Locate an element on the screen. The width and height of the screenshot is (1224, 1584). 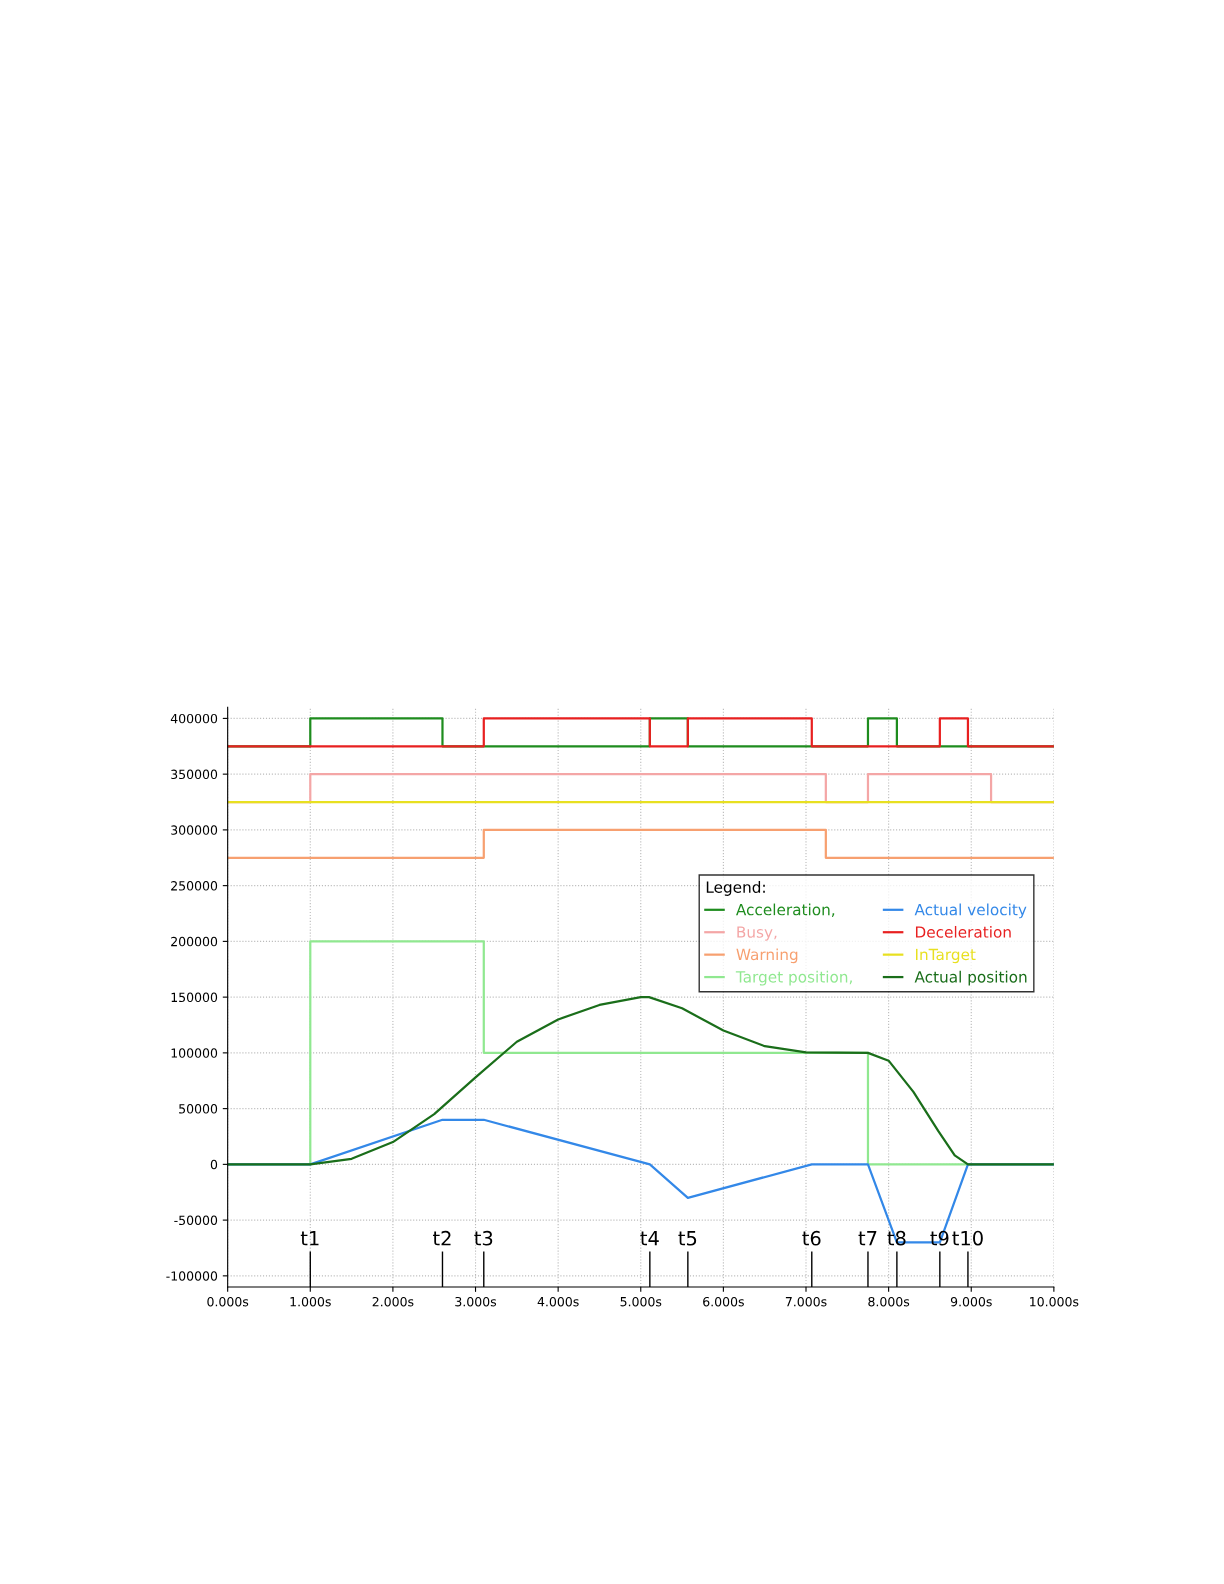
ref-line-label: t10 is located at coordinates (967, 1238).